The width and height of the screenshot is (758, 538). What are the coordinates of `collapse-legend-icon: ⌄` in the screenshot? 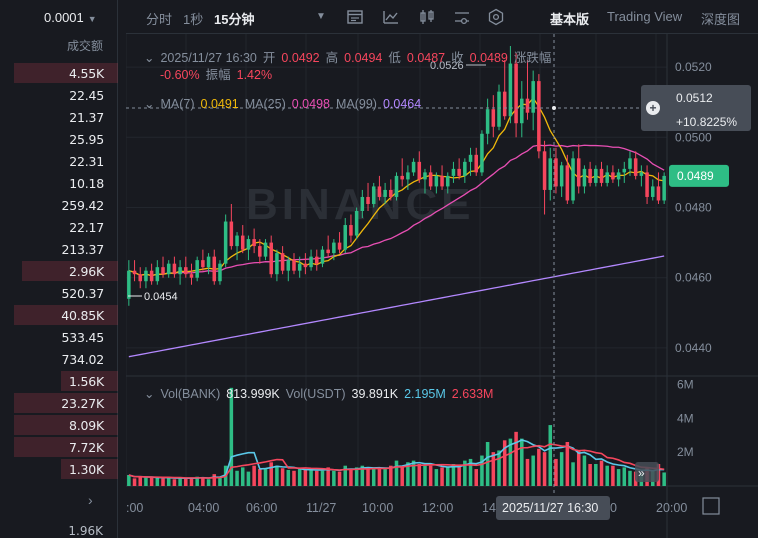 It's located at (149, 58).